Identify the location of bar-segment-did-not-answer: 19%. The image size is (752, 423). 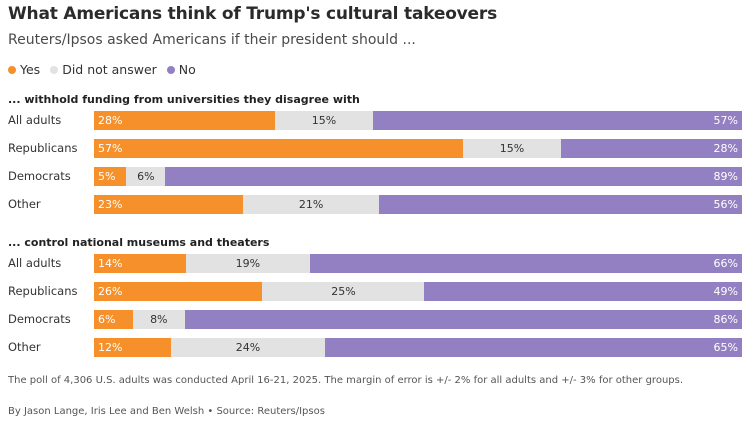
(247, 263).